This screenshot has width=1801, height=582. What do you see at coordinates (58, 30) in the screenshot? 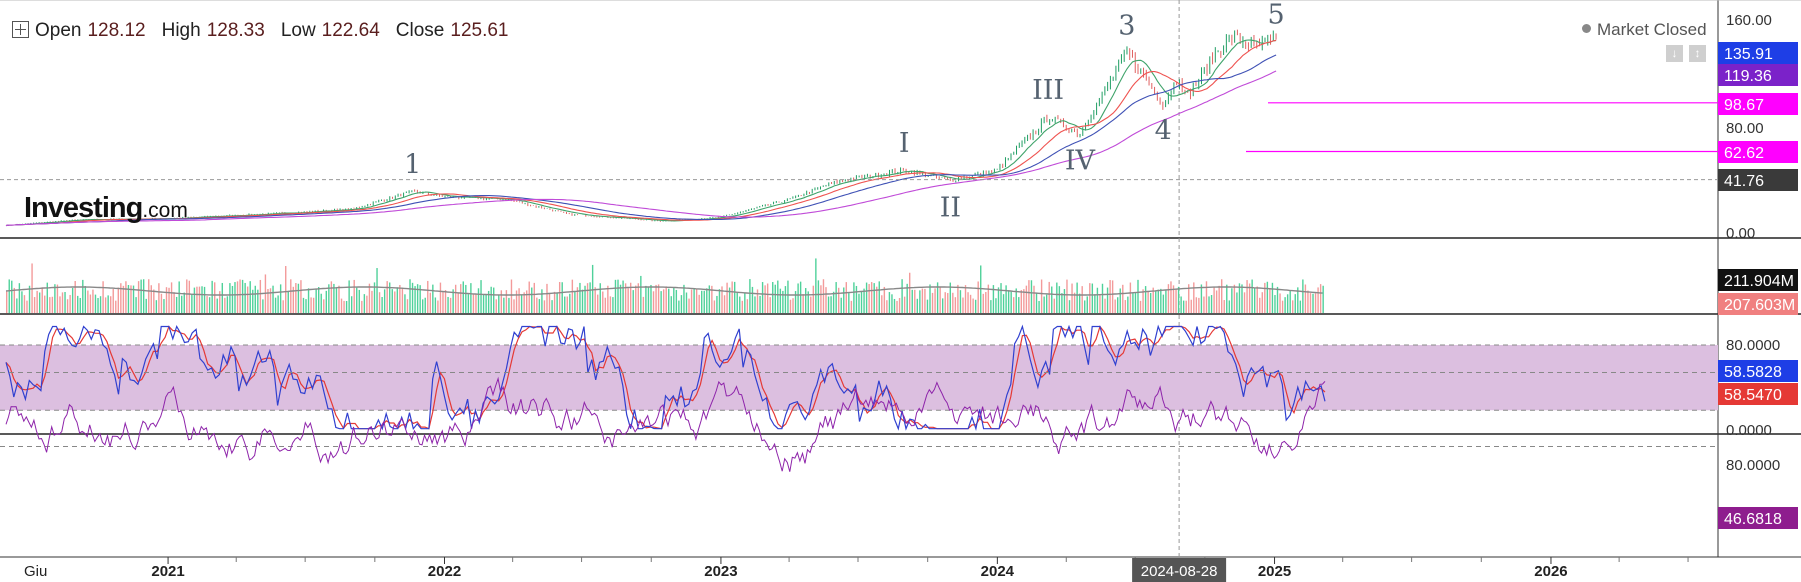
I see `open-label: Open` at bounding box center [58, 30].